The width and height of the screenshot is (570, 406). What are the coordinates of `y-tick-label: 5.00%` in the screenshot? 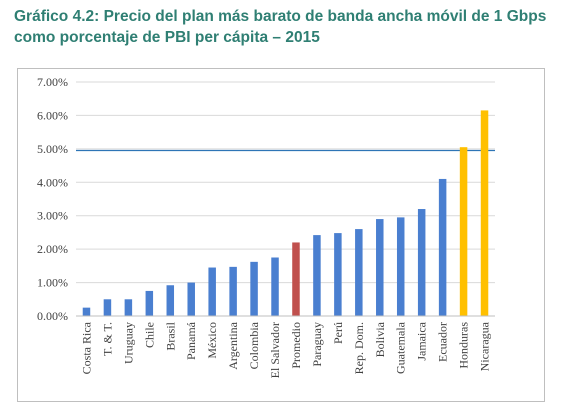 It's located at (52, 149).